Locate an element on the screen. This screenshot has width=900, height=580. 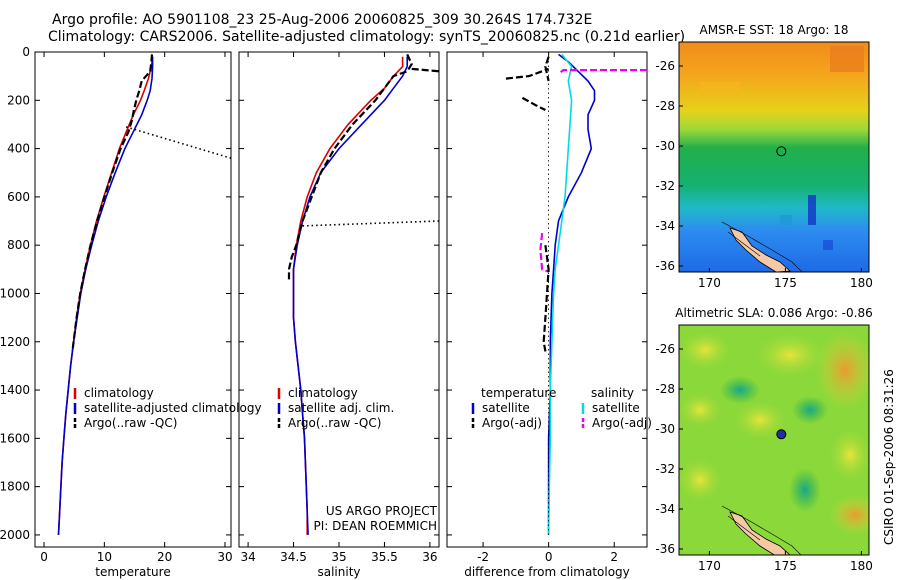
legend-label: satellite adj. clim. is located at coordinates (341, 408).